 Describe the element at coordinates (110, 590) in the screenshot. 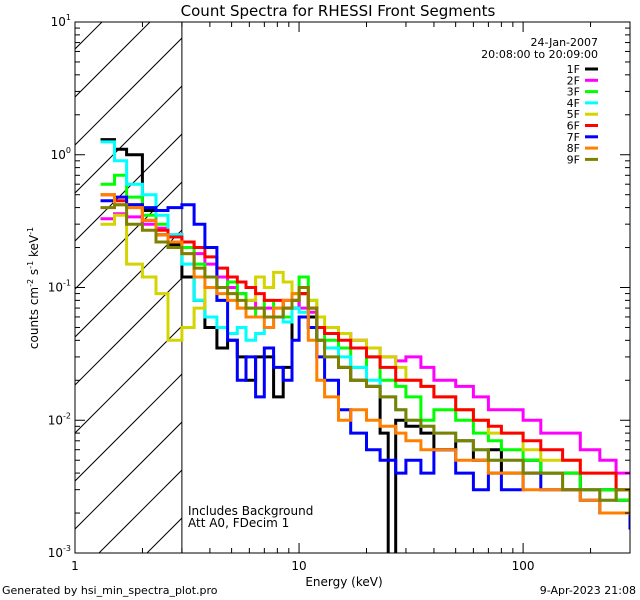

I see `generated-by: Generated by hsi_min_spectra_plot.pro` at that location.